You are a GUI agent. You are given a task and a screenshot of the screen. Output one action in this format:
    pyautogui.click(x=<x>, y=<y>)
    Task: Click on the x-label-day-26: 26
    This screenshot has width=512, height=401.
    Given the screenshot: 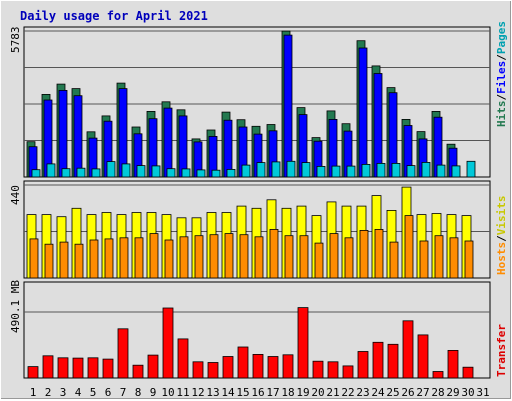 What is the action you would take?
    pyautogui.click(x=407, y=392)
    